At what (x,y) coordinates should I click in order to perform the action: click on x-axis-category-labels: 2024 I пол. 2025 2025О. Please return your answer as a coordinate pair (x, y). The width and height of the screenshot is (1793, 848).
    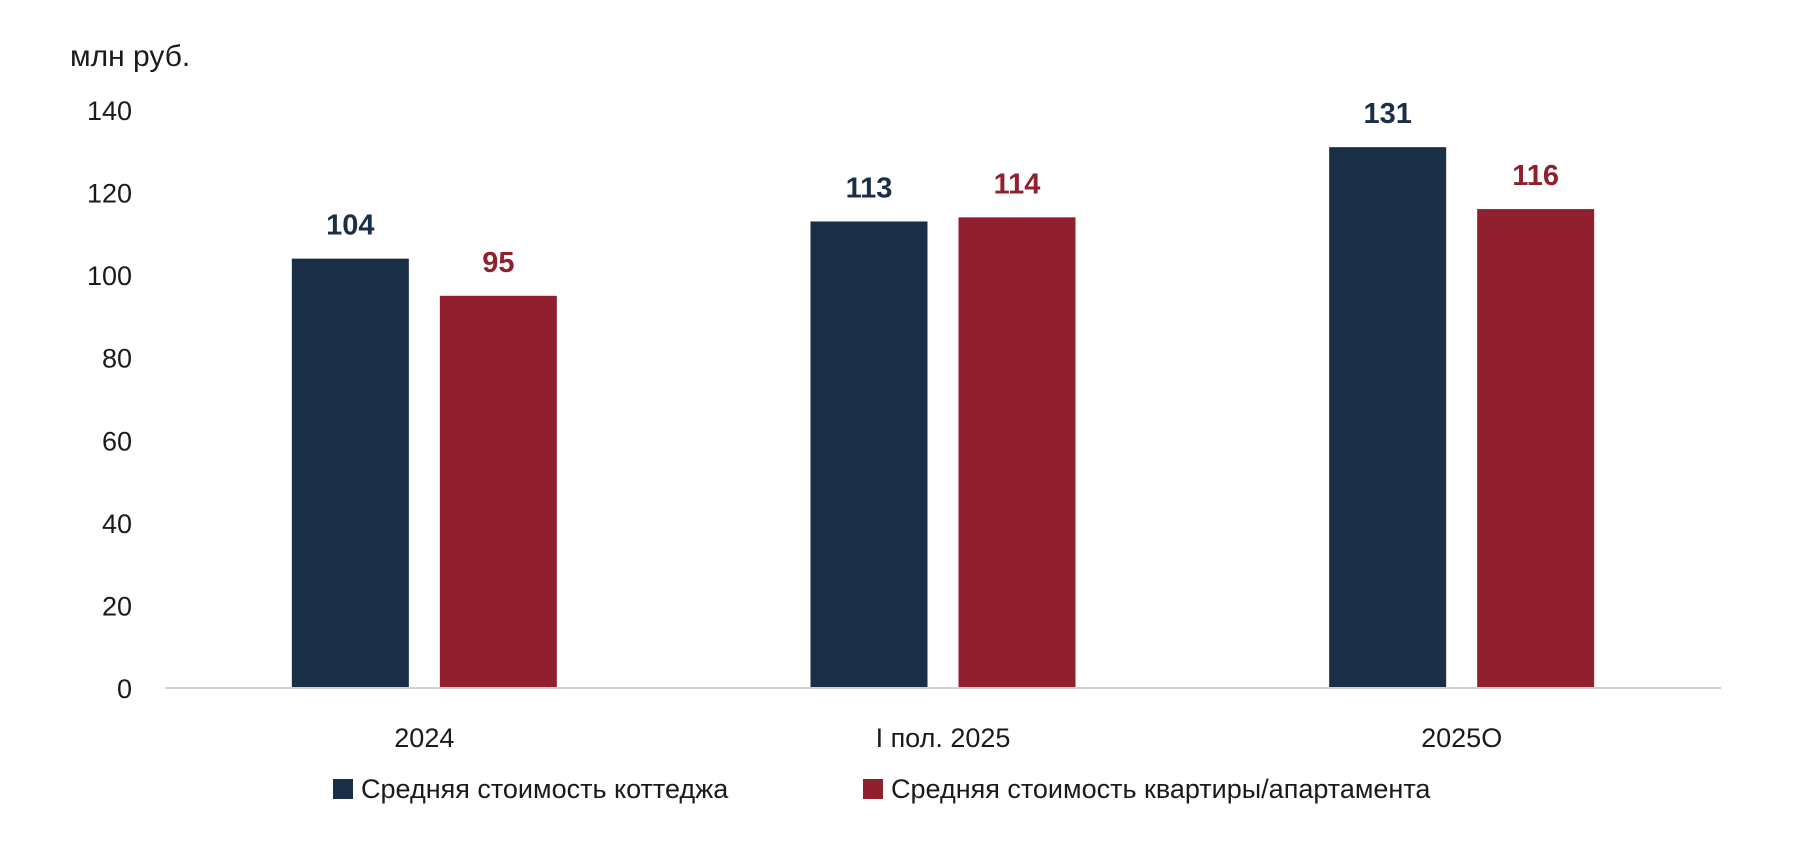
    Looking at the image, I should click on (948, 738).